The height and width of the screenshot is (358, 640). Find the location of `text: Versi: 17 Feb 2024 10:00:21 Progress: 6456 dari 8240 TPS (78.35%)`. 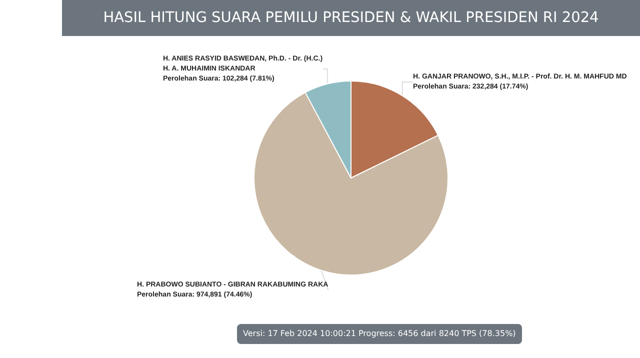

text: Versi: 17 Feb 2024 10:00:21 Progress: 6456 dari 8240 TPS (78.35%) is located at coordinates (379, 334).